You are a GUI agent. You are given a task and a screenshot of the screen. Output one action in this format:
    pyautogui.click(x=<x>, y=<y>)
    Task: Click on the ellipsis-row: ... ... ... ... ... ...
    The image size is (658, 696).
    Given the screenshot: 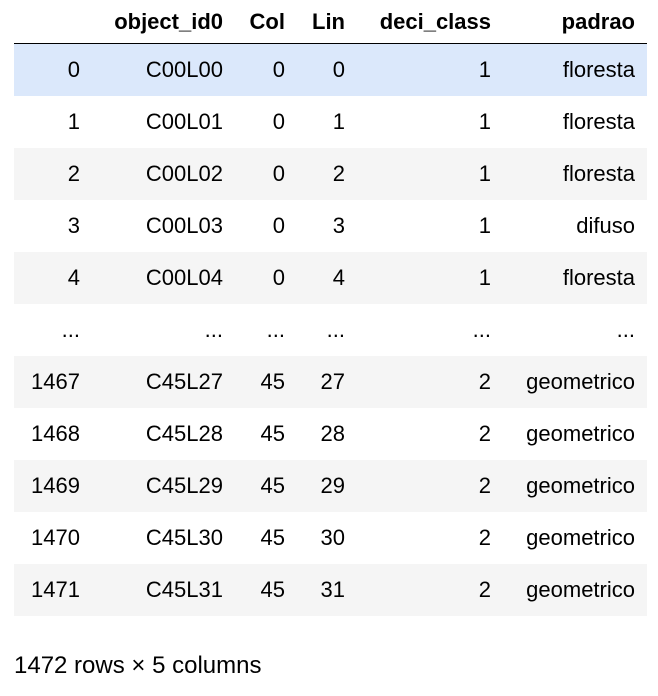 What is the action you would take?
    pyautogui.click(x=330, y=330)
    